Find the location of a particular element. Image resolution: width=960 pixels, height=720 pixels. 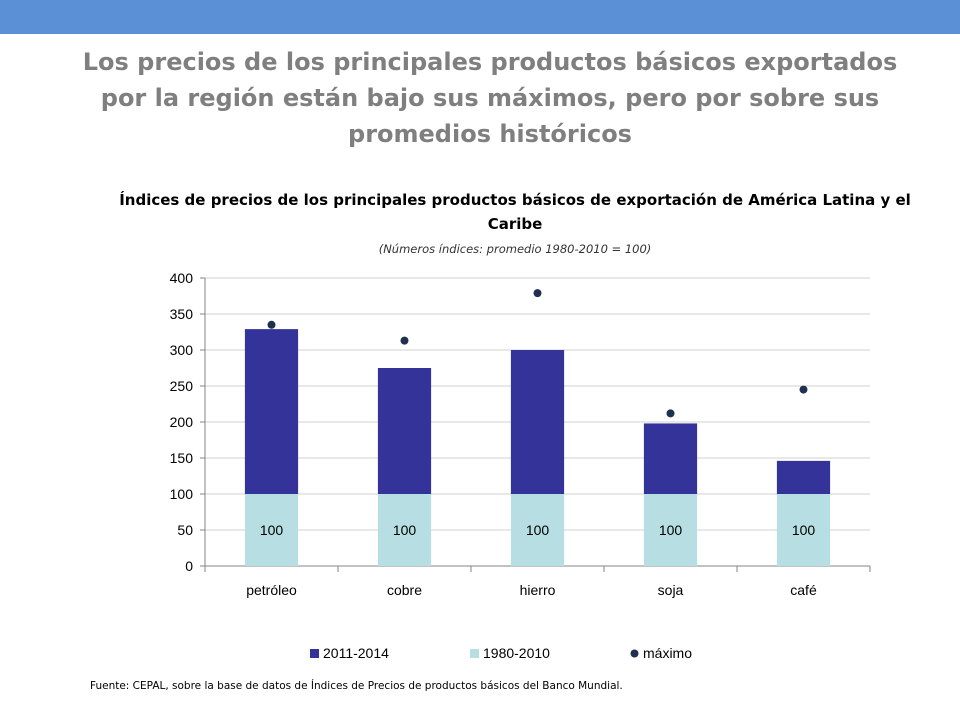

y-tick-label: 300 is located at coordinates (182, 350).